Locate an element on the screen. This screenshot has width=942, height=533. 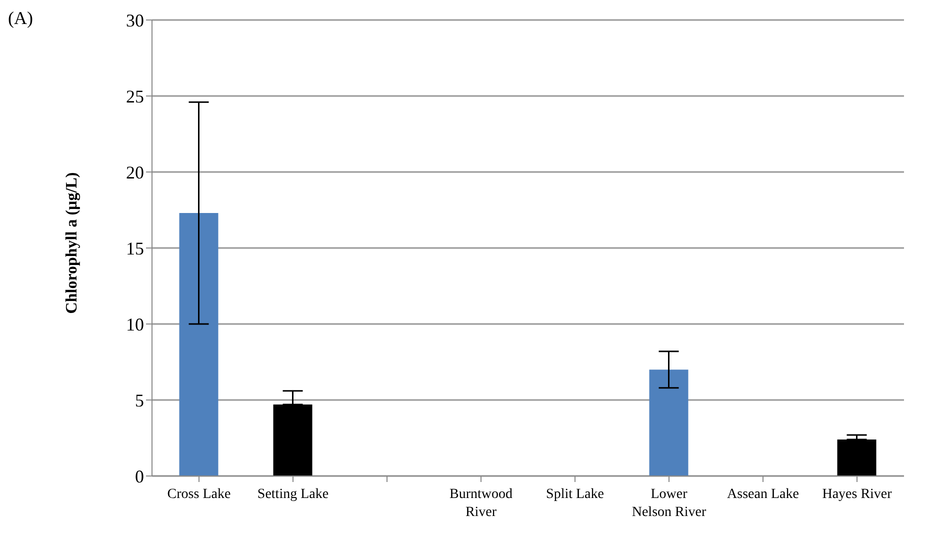
x-tick-label: Lower Nelson River is located at coordinates (669, 503).